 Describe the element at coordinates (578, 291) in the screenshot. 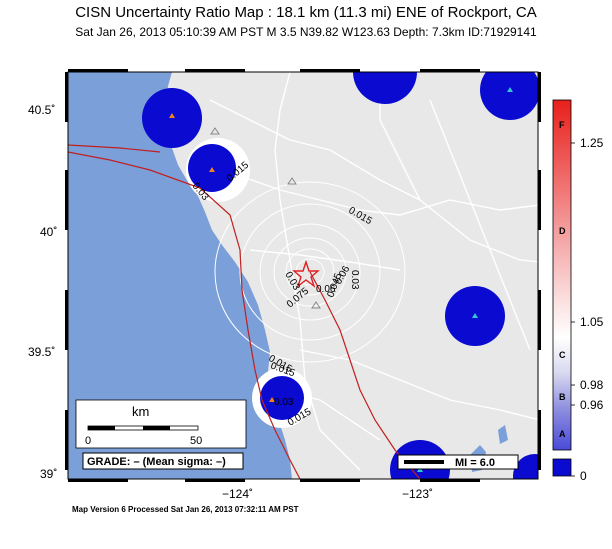

I see `colorbar: F D C B A 1.25 1.05 0.98 0.96 0` at that location.